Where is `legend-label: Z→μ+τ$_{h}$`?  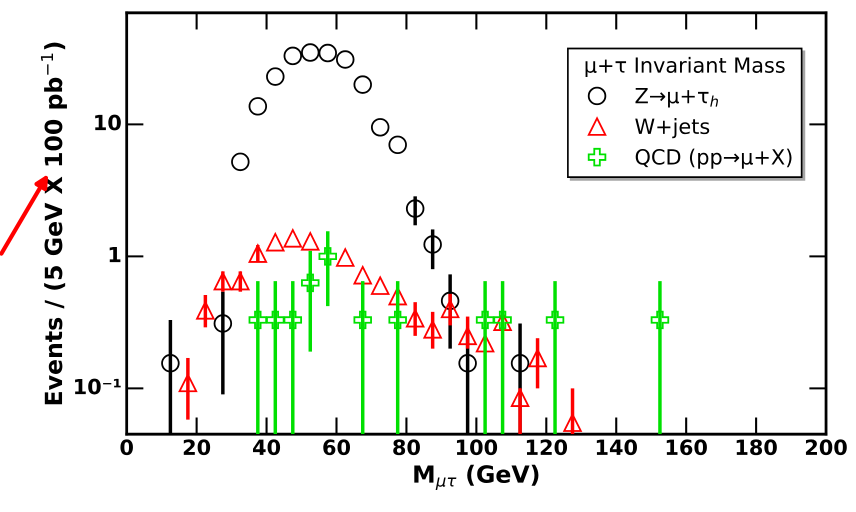
legend-label: Z→μ+τ$_{h}$ is located at coordinates (676, 98).